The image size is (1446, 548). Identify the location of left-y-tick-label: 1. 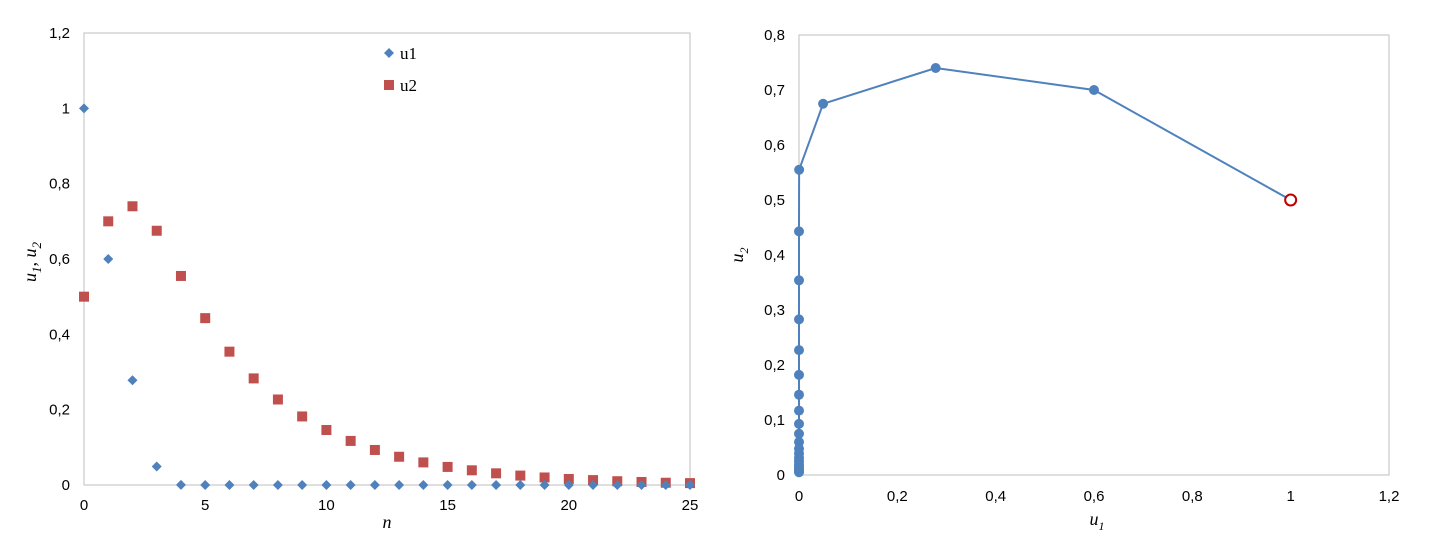
(66, 108).